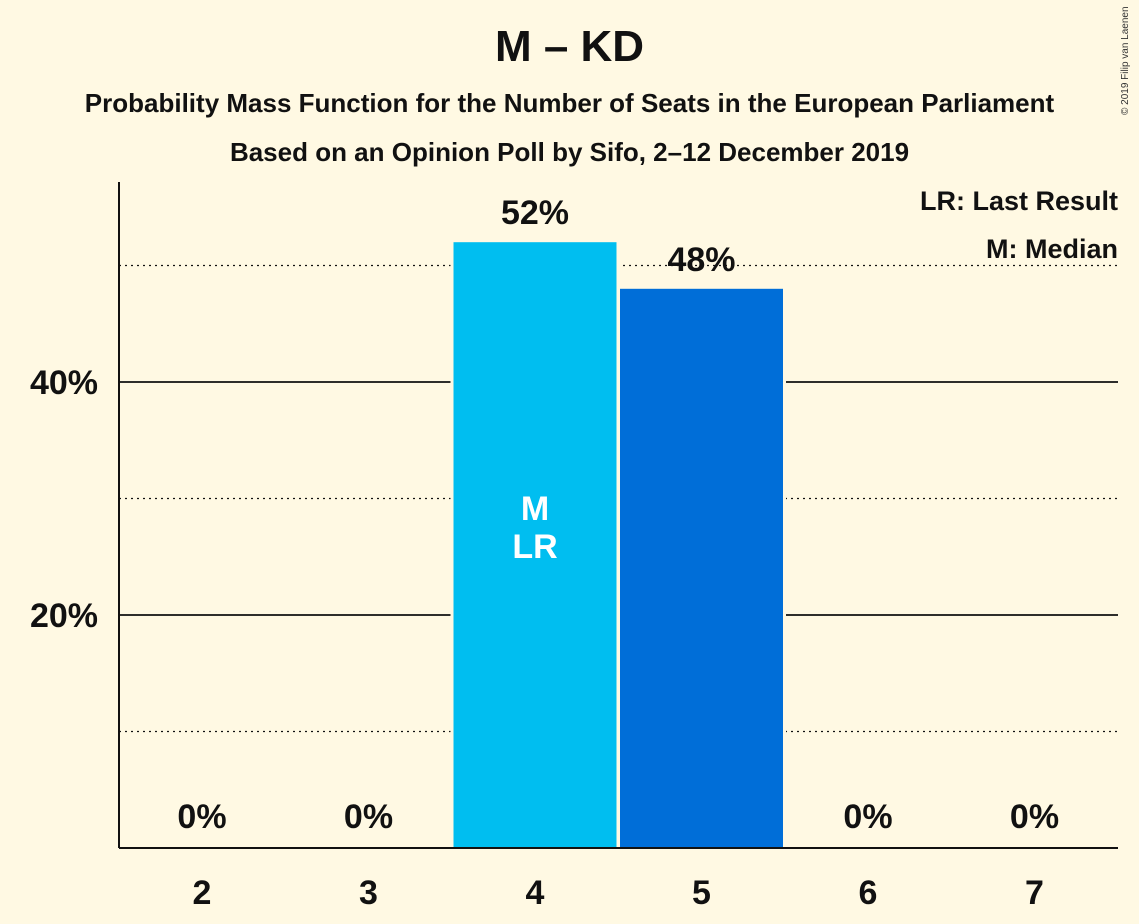 Image resolution: width=1139 pixels, height=924 pixels. Describe the element at coordinates (1034, 893) in the screenshot. I see `x-tick-label: 7` at that location.